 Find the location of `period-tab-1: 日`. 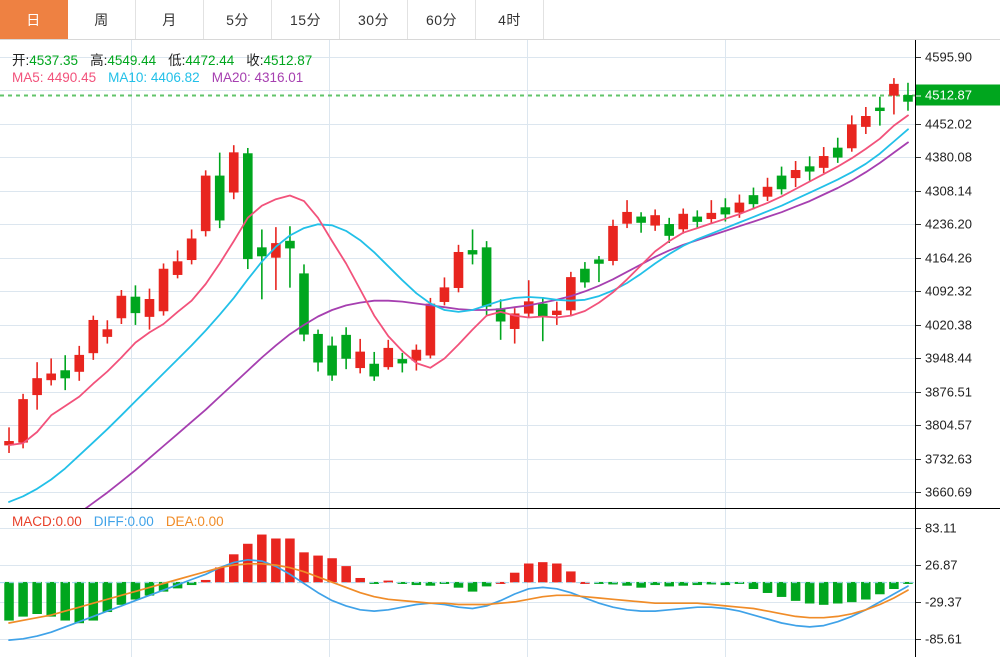

period-tab-1: 日 is located at coordinates (34, 19).